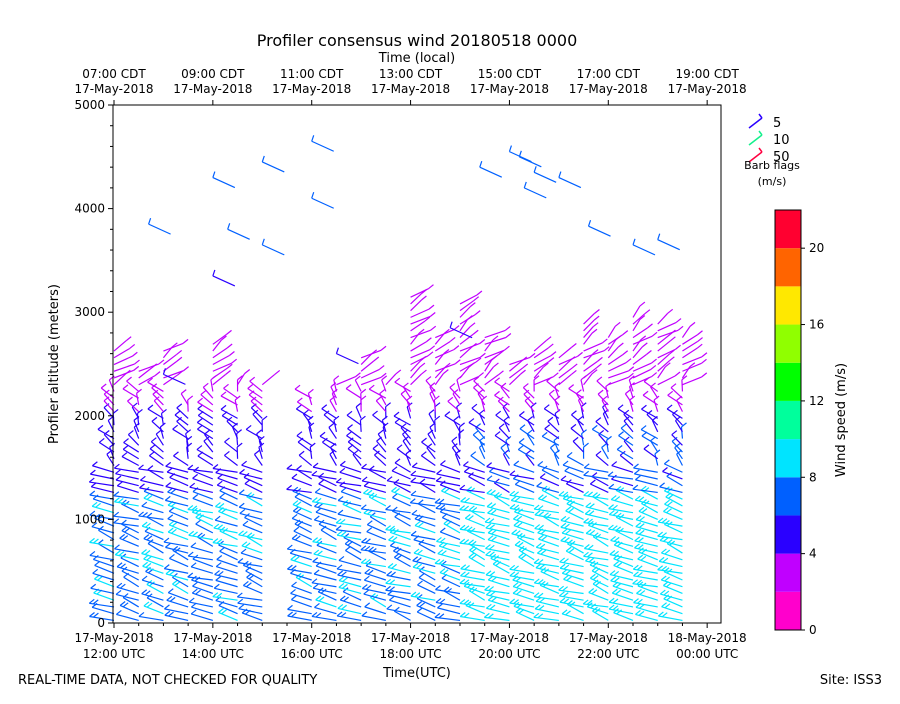 This screenshot has width=900, height=704. What do you see at coordinates (212, 89) in the screenshot?
I see `top-tick-date: 17-May-2018` at bounding box center [212, 89].